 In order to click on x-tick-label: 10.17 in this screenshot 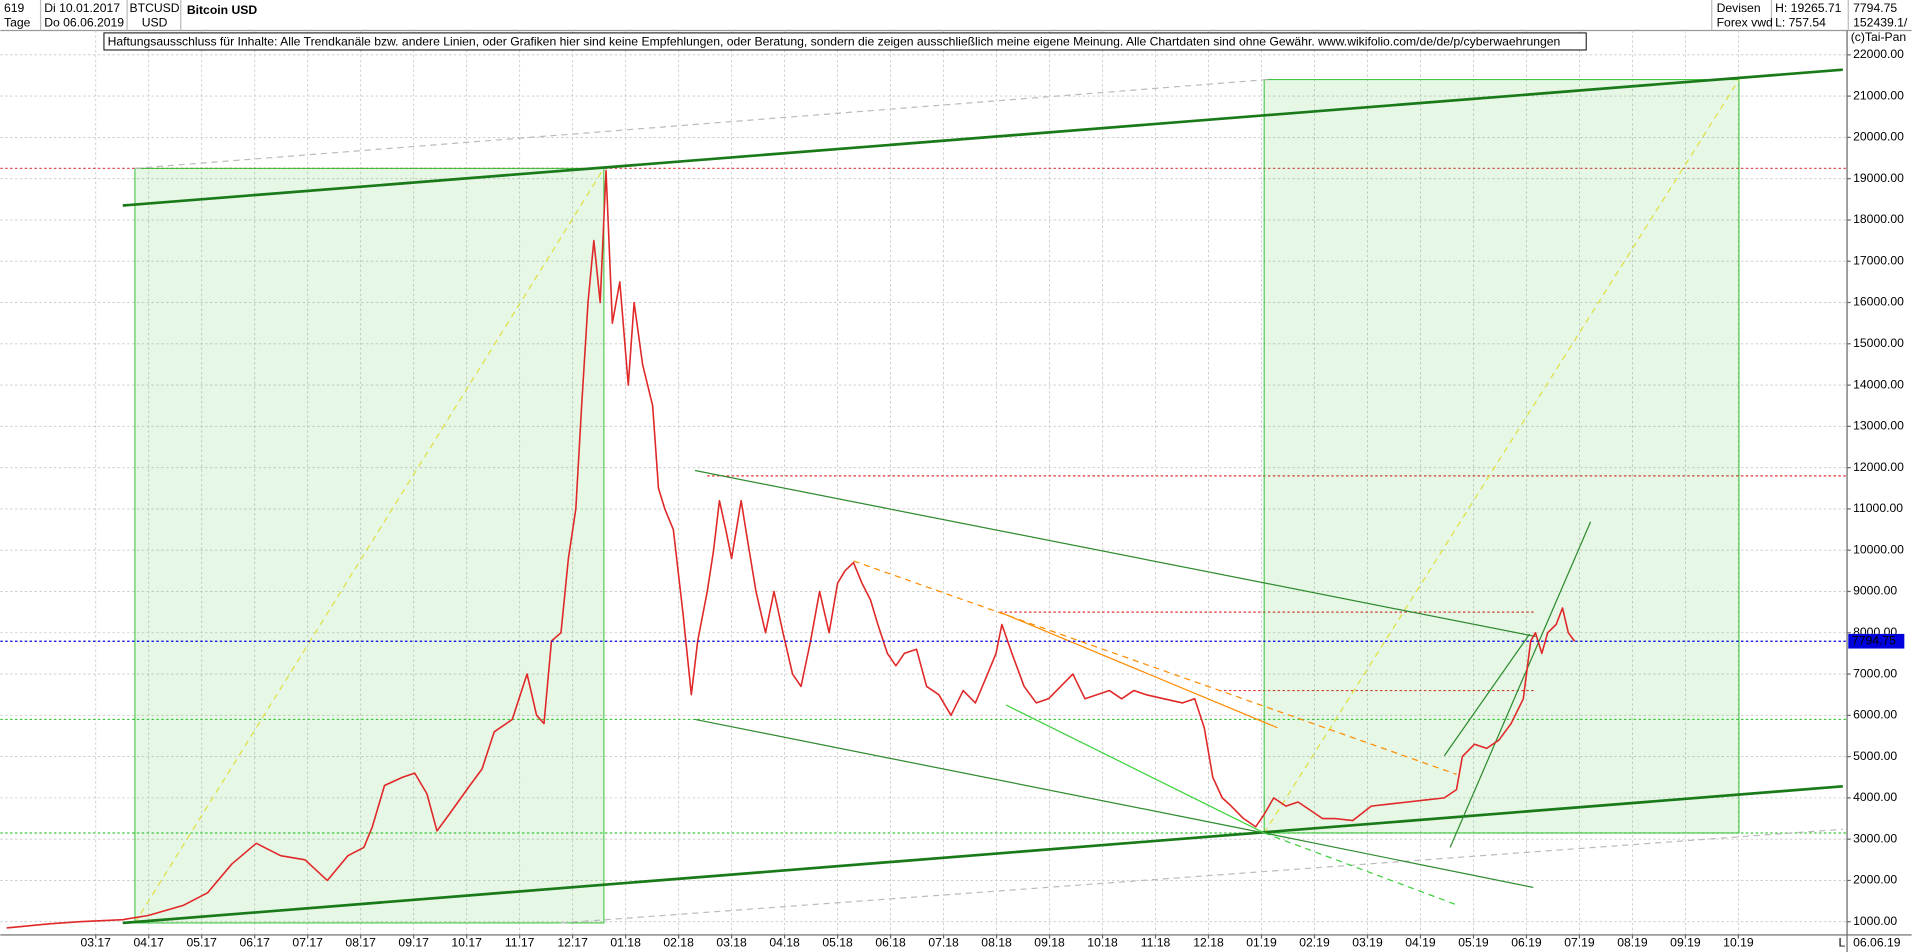, I will do `click(466, 943)`.